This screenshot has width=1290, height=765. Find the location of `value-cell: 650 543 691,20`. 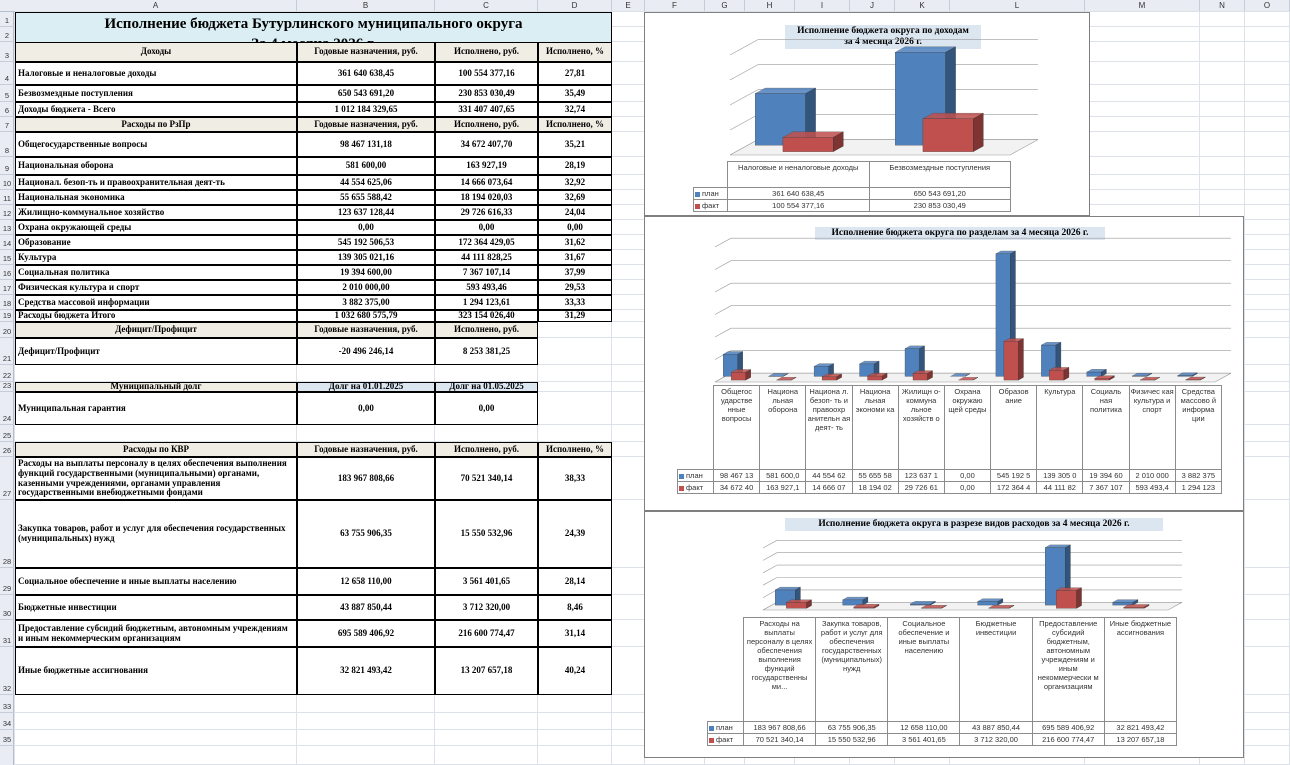

value-cell: 650 543 691,20 is located at coordinates (366, 93).